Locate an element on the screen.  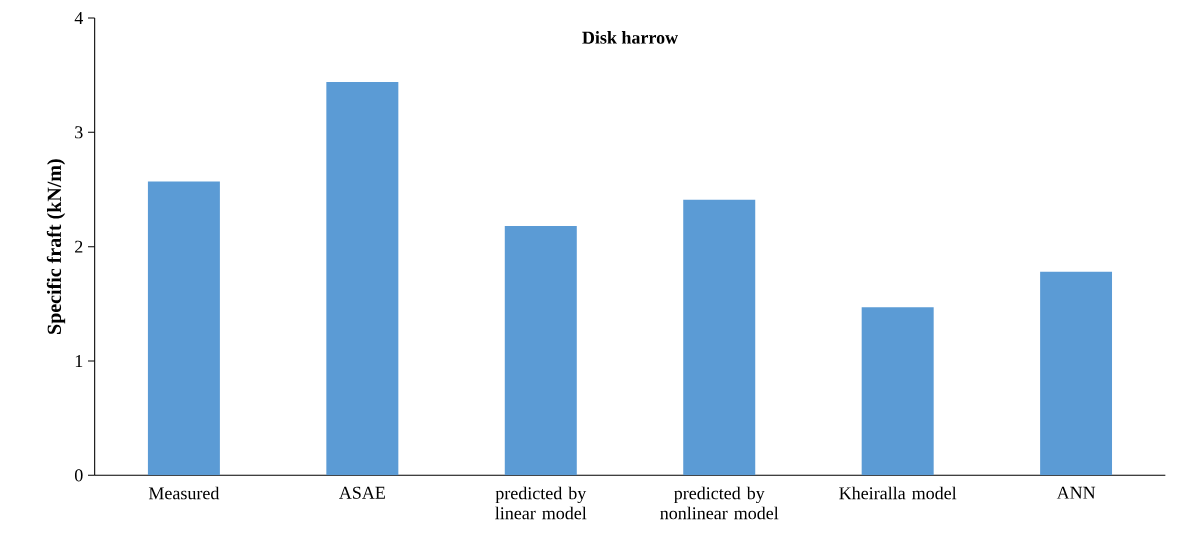
y-axis-title: Specific fraft (kN/m) is located at coordinates (56, 246).